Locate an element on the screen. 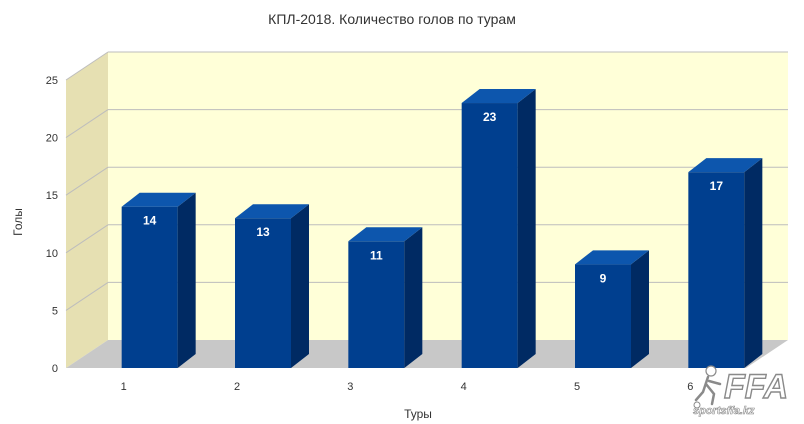 This screenshot has width=804, height=424. watermark-logo-text: FFA is located at coordinates (756, 387).